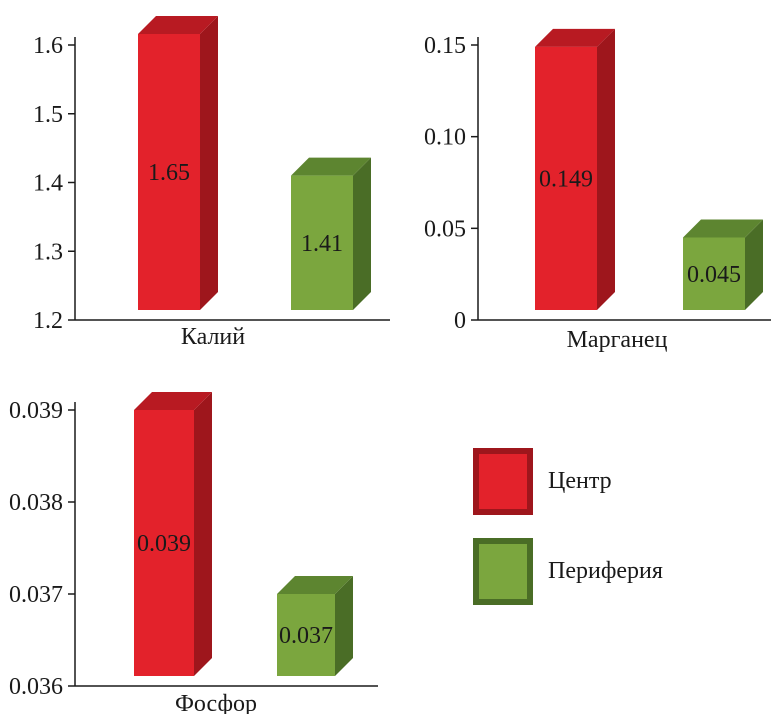 The width and height of the screenshot is (771, 714). I want to click on category-label: Марганец, so click(617, 340).